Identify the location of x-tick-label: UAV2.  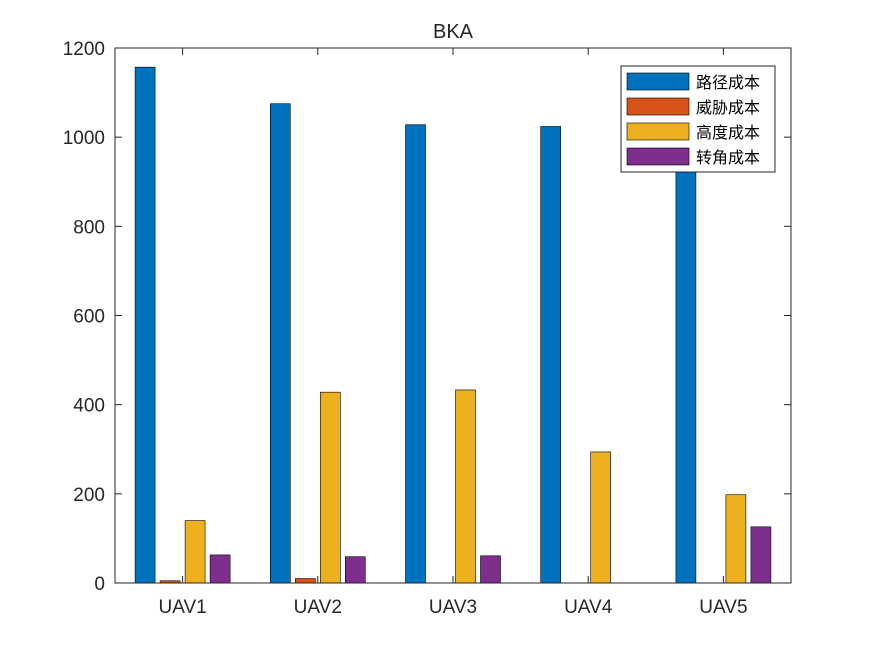
(318, 607).